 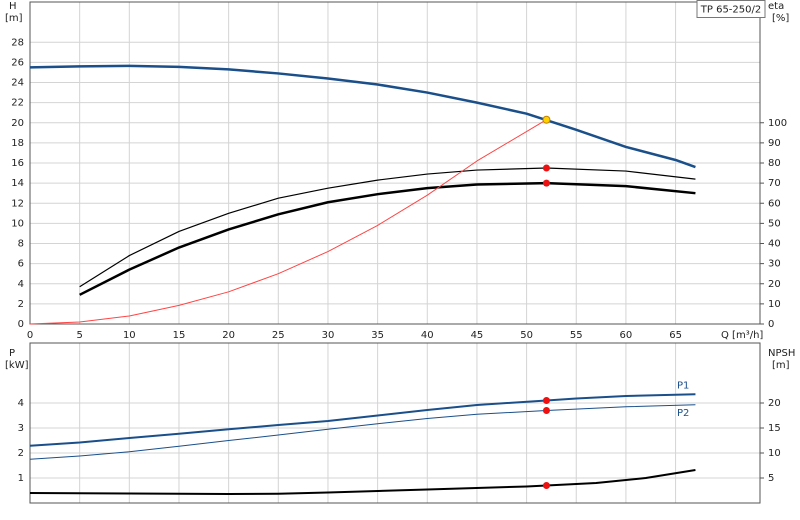 I want to click on x-tick-label: 55, so click(x=576, y=335).